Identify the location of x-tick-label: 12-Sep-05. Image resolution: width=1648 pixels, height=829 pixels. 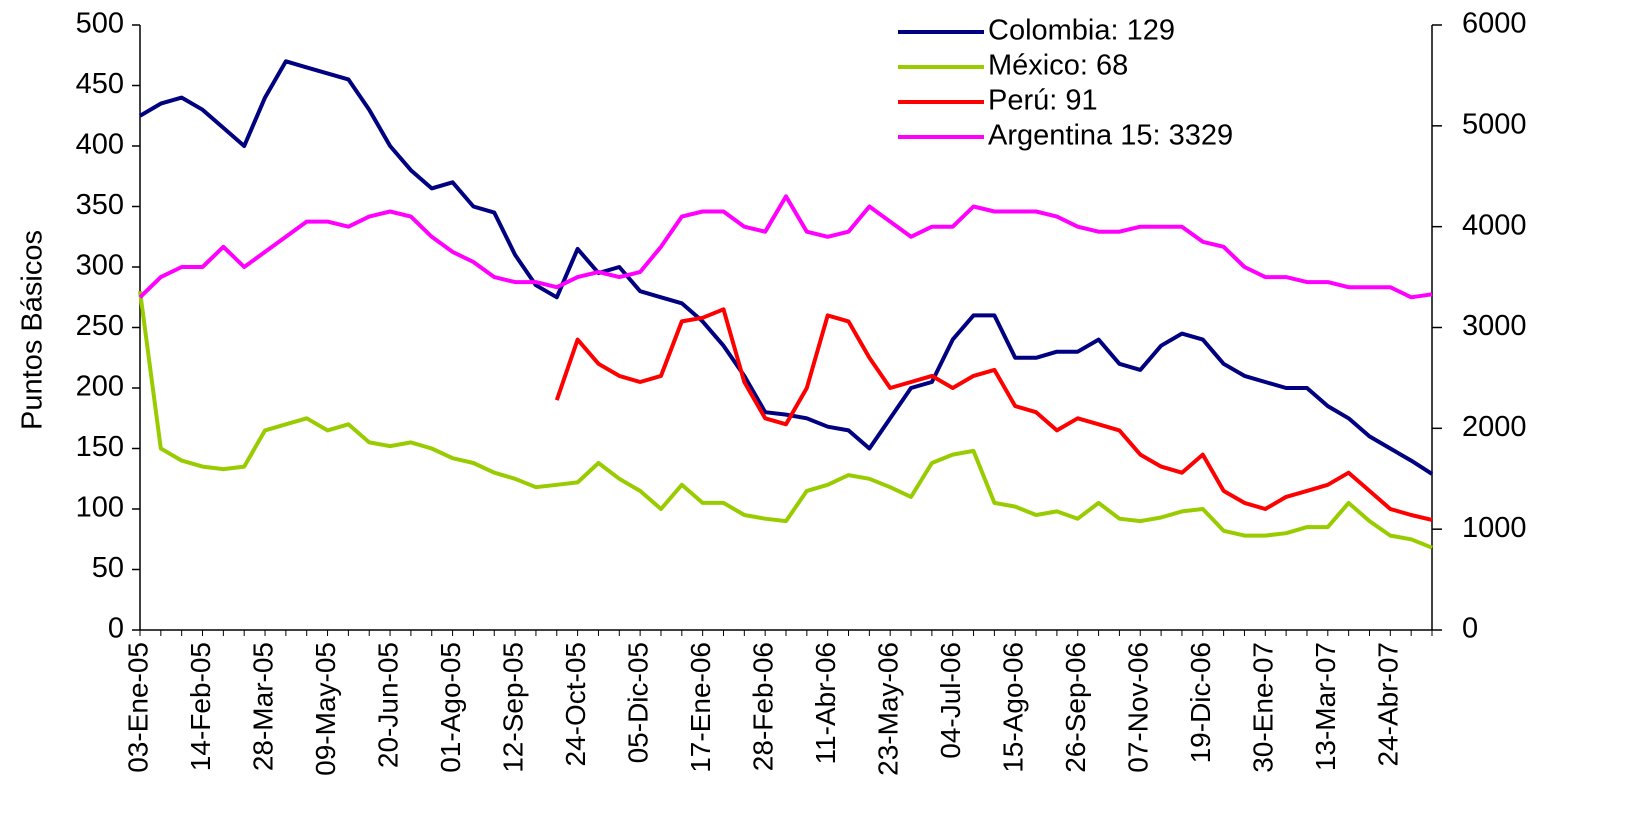
(512, 707).